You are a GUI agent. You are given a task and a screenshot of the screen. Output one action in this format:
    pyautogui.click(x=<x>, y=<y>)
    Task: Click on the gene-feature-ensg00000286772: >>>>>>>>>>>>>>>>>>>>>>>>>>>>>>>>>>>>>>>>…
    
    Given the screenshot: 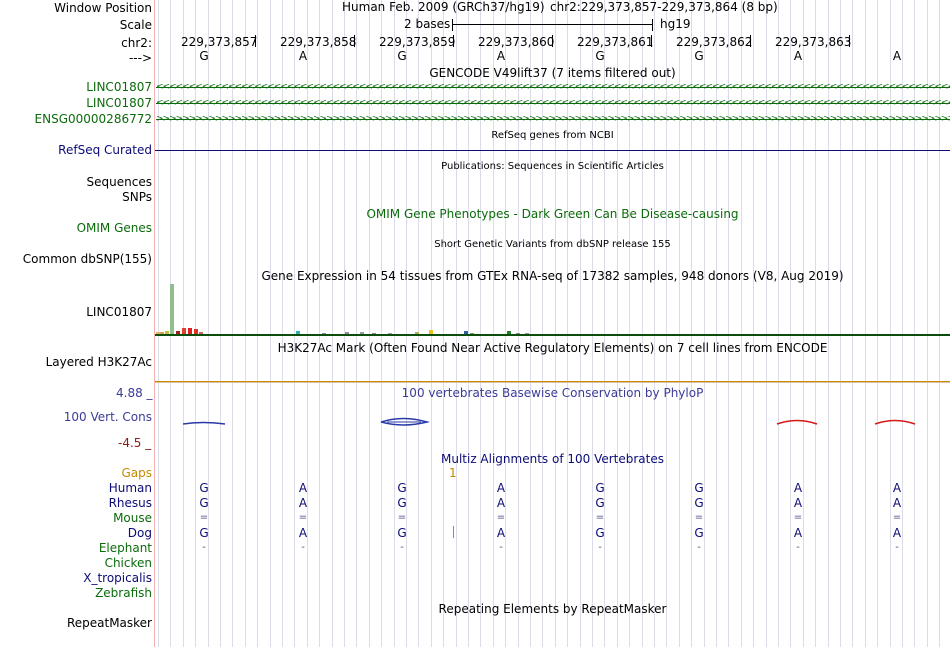 What is the action you would take?
    pyautogui.click(x=553, y=119)
    